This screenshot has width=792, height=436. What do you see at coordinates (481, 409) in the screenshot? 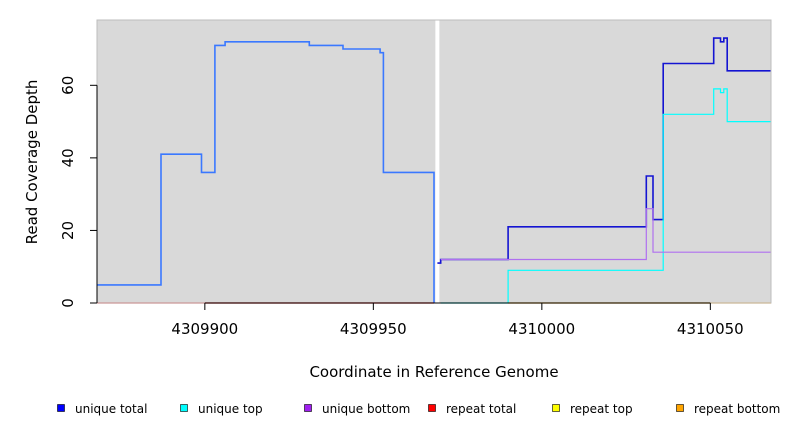
I see `legend-label: repeat total` at bounding box center [481, 409].